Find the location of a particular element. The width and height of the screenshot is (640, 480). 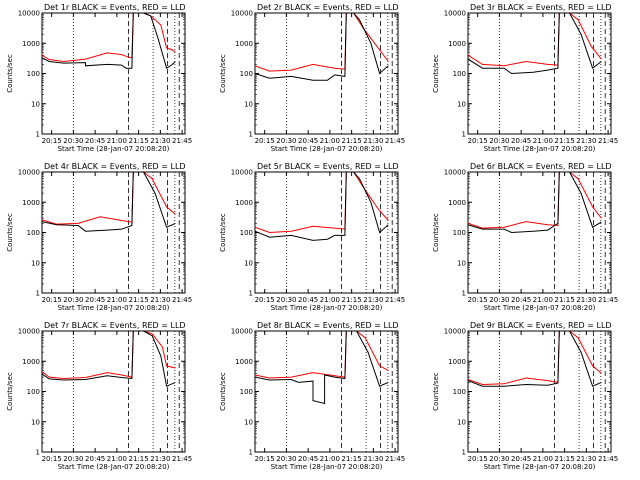

chart-title: Det 5r BLACK = Events, RED = LLD is located at coordinates (328, 166).